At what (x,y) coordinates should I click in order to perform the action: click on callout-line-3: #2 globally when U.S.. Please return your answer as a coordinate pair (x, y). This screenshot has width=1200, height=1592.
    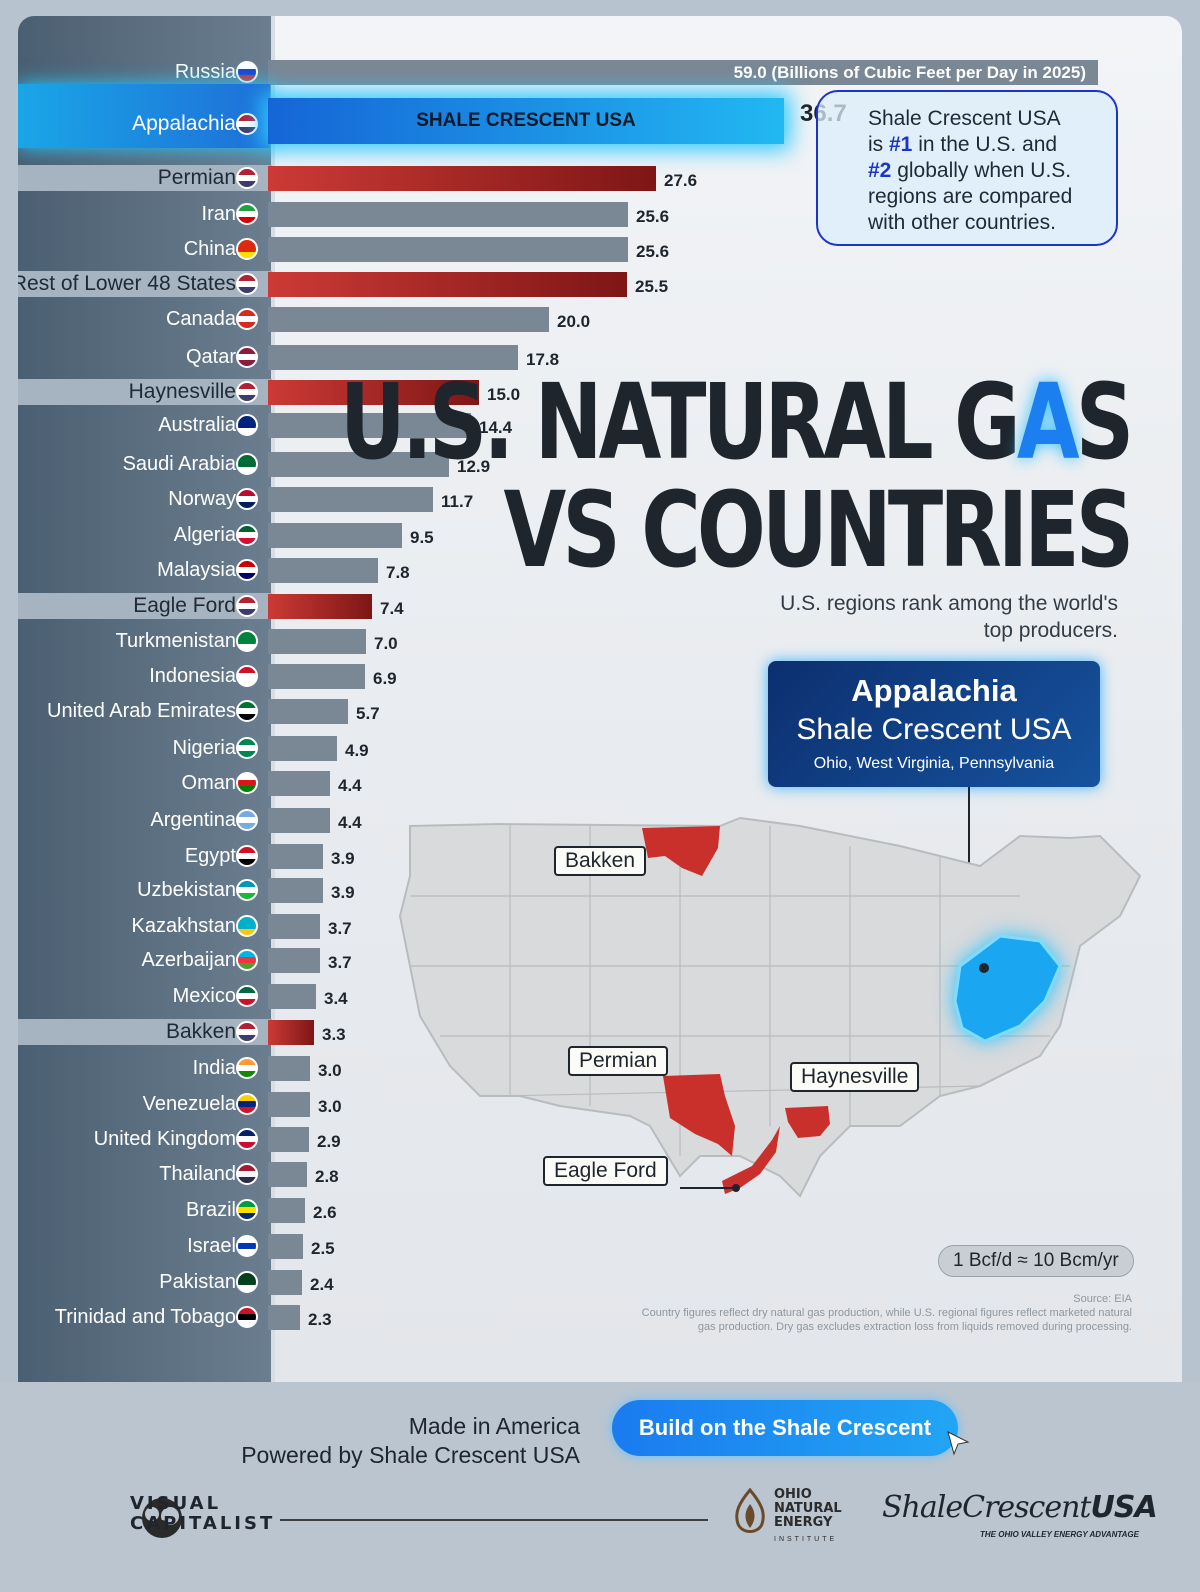
    Looking at the image, I should click on (985, 171).